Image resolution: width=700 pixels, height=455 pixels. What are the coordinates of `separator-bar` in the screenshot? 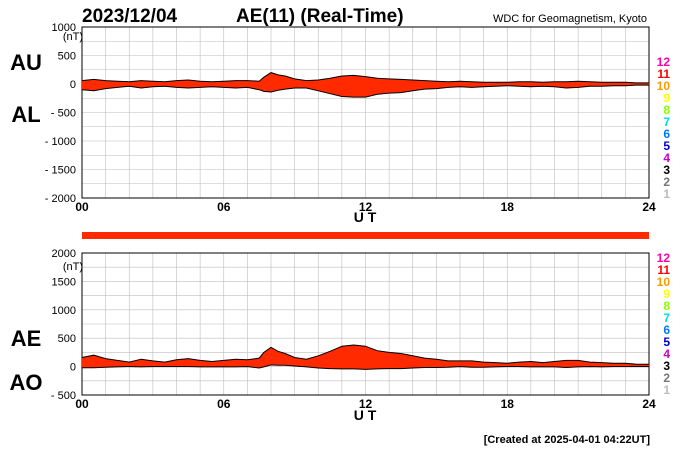 It's located at (365, 235).